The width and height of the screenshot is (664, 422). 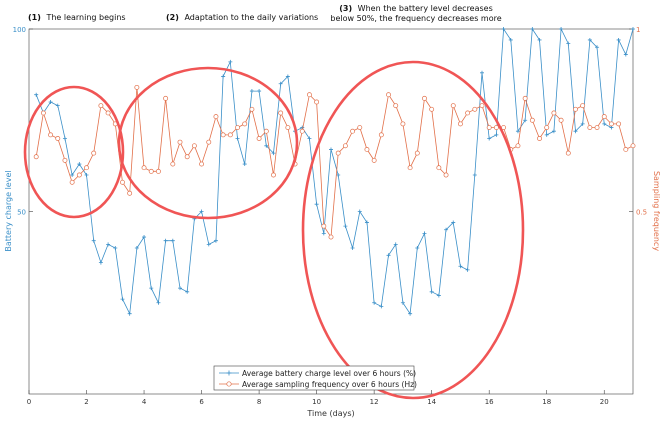 I want to click on x-tick-label: 18, so click(x=546, y=402).